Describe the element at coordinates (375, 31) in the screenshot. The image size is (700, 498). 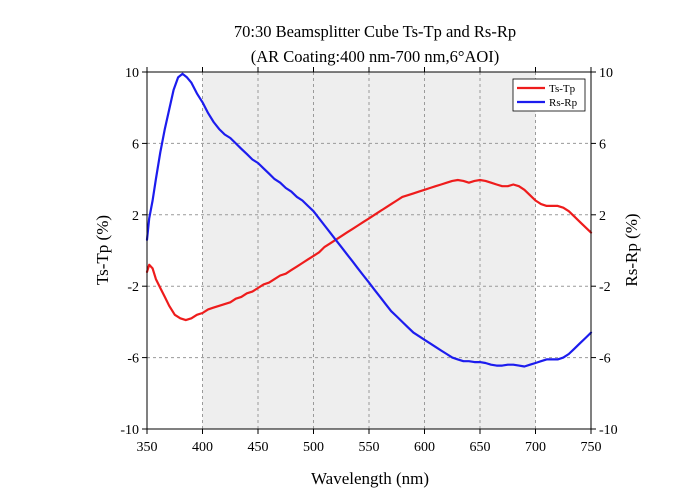
I see `chart-title: 70:30 Beamsplitter Cube Ts-Tp and Rs-Rp` at that location.